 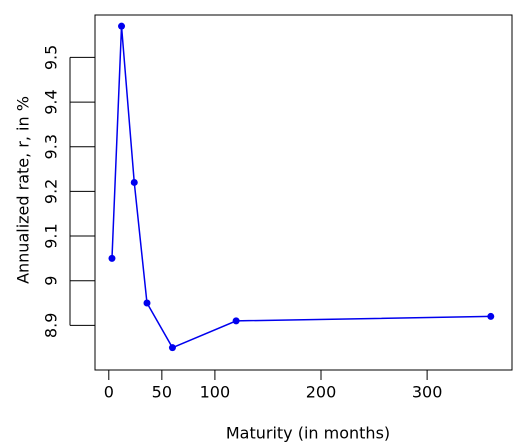 I want to click on y-tick-label: 9.4, so click(x=51, y=101).